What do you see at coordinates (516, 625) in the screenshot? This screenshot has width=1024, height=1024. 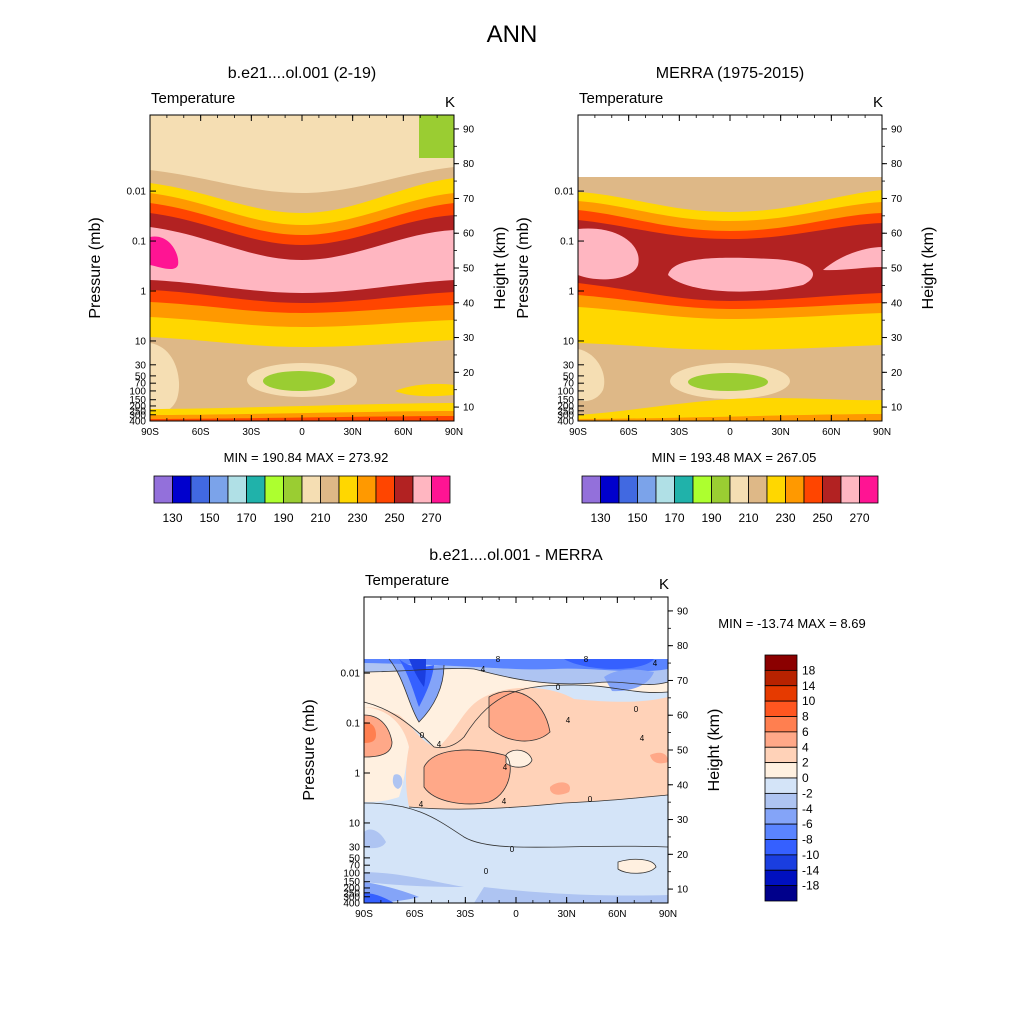 I see `missing-data-region` at bounding box center [516, 625].